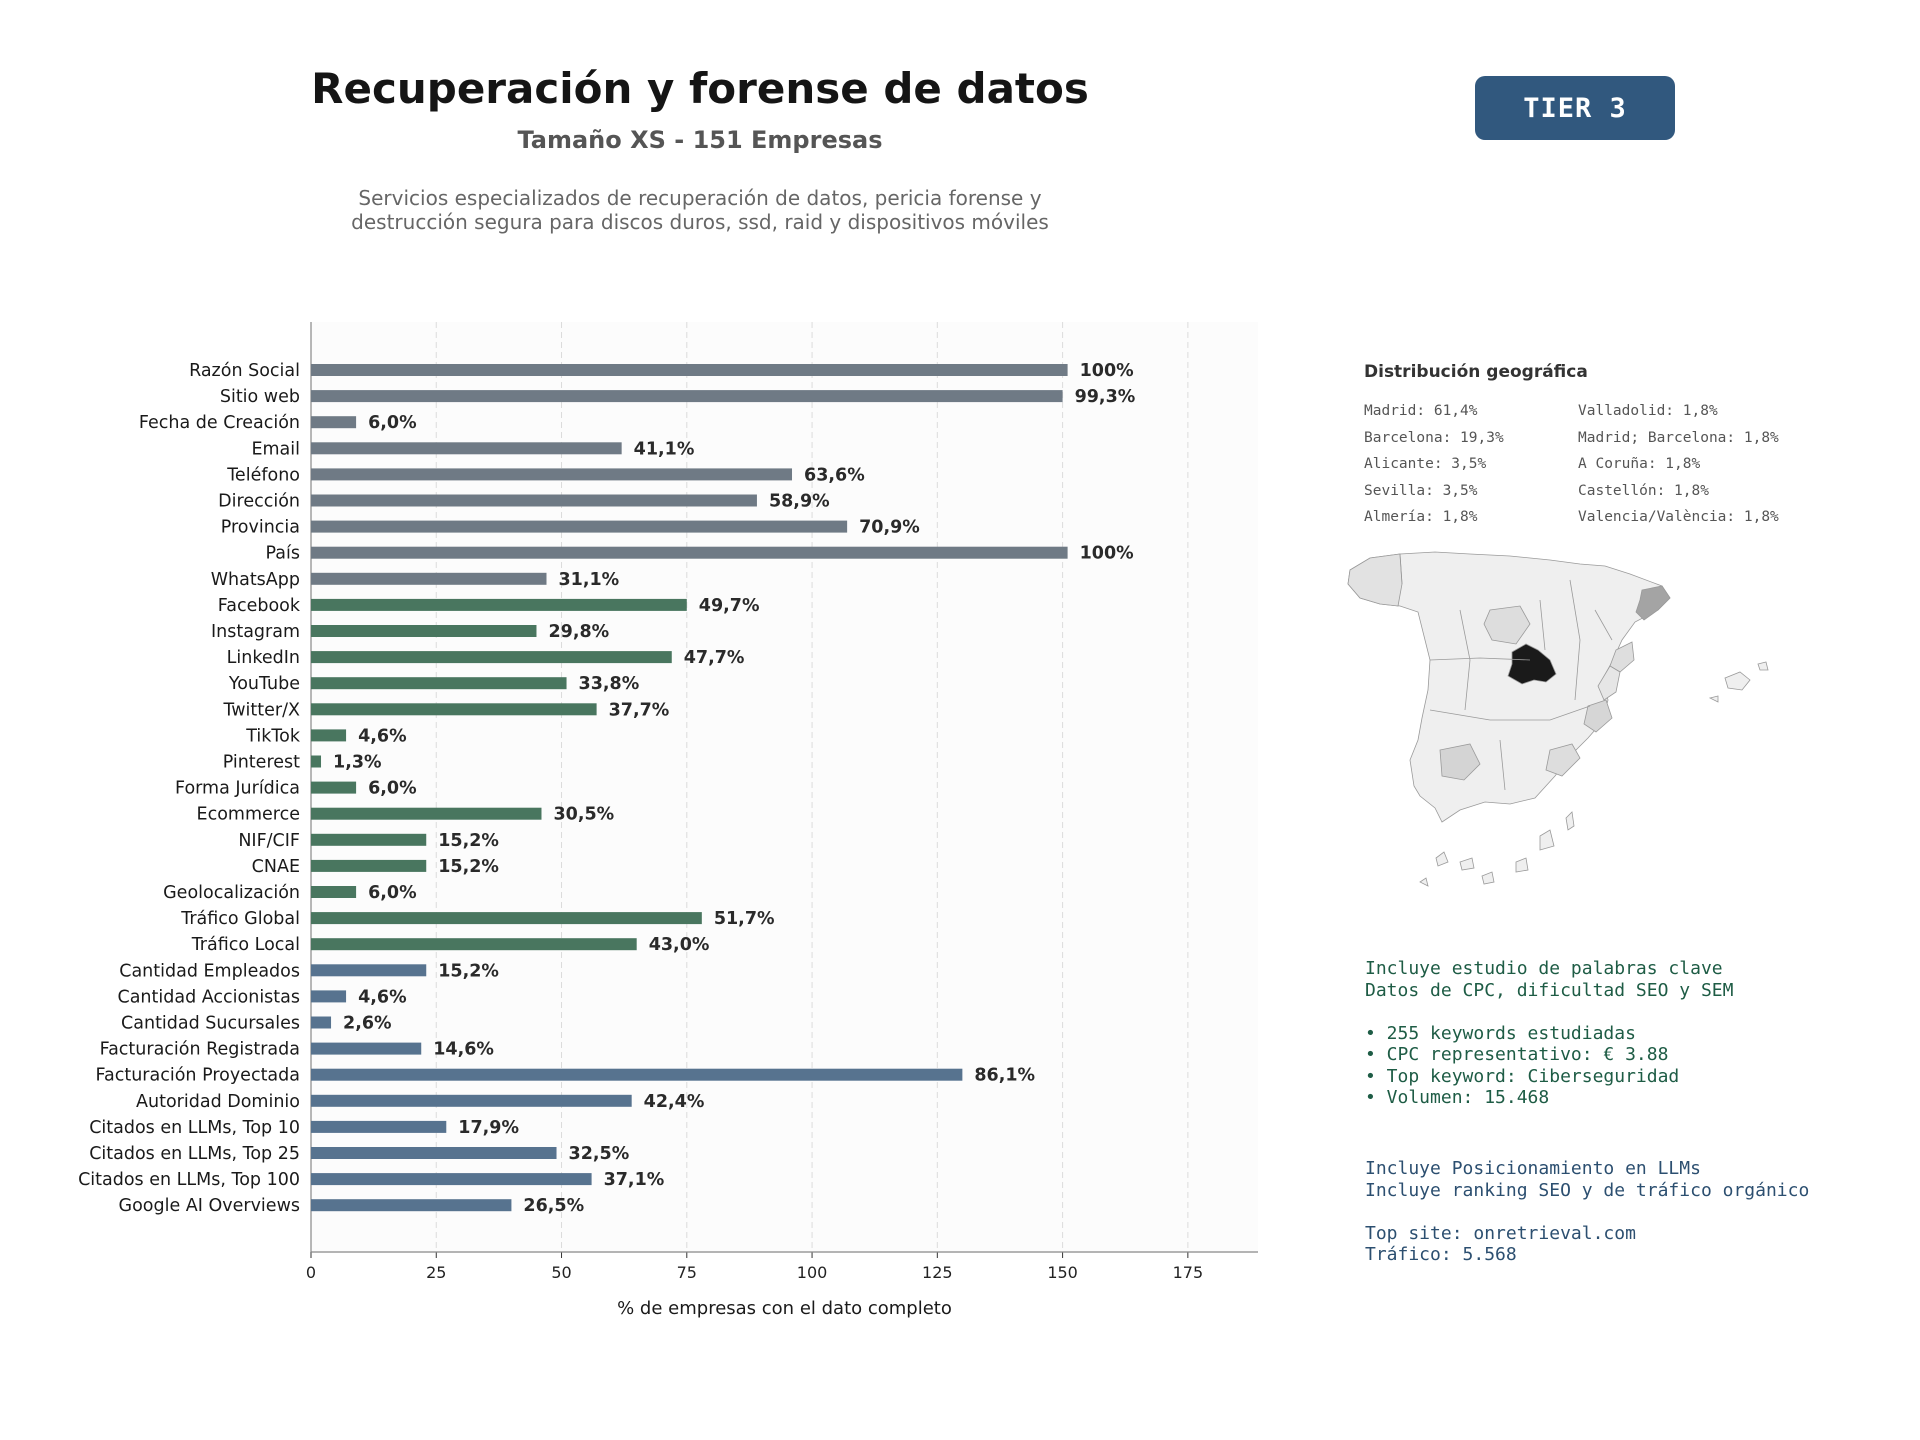  Describe the element at coordinates (260, 528) in the screenshot. I see `y-tick-label: Provincia` at that location.